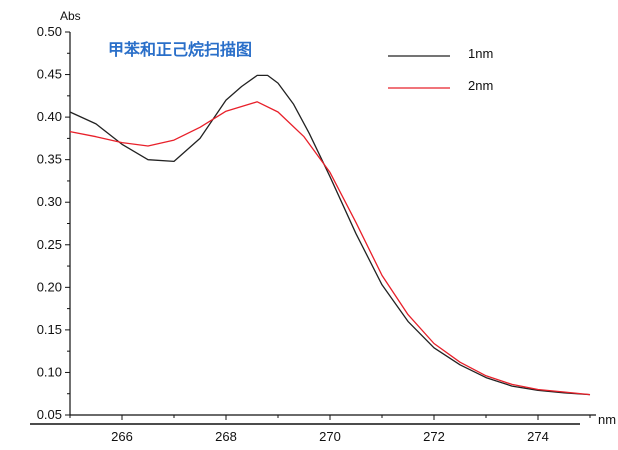 Image resolution: width=618 pixels, height=450 pixels. Describe the element at coordinates (330, 436) in the screenshot. I see `x-tick-label: 270` at that location.